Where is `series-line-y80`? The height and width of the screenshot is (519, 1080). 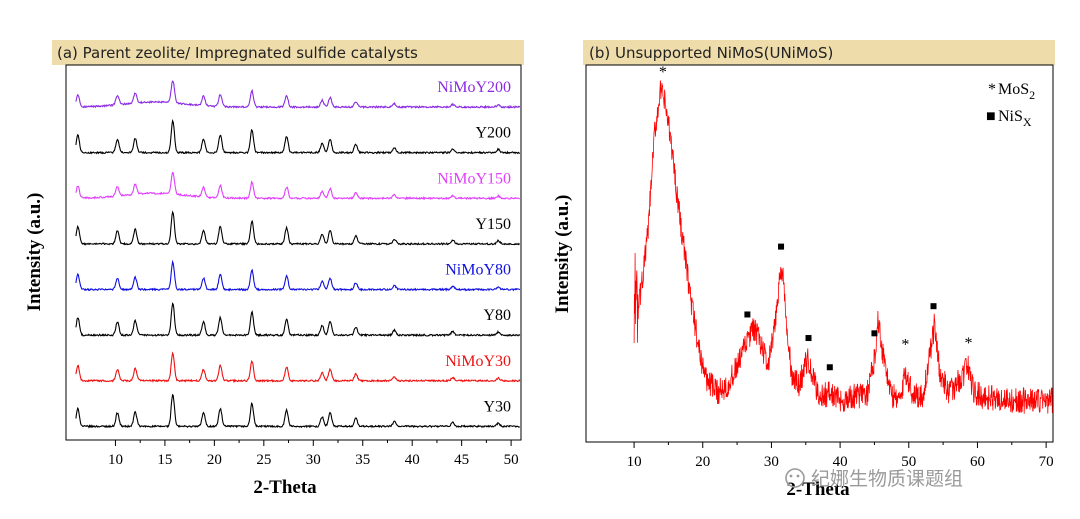
series-line-y80 is located at coordinates (298, 320).